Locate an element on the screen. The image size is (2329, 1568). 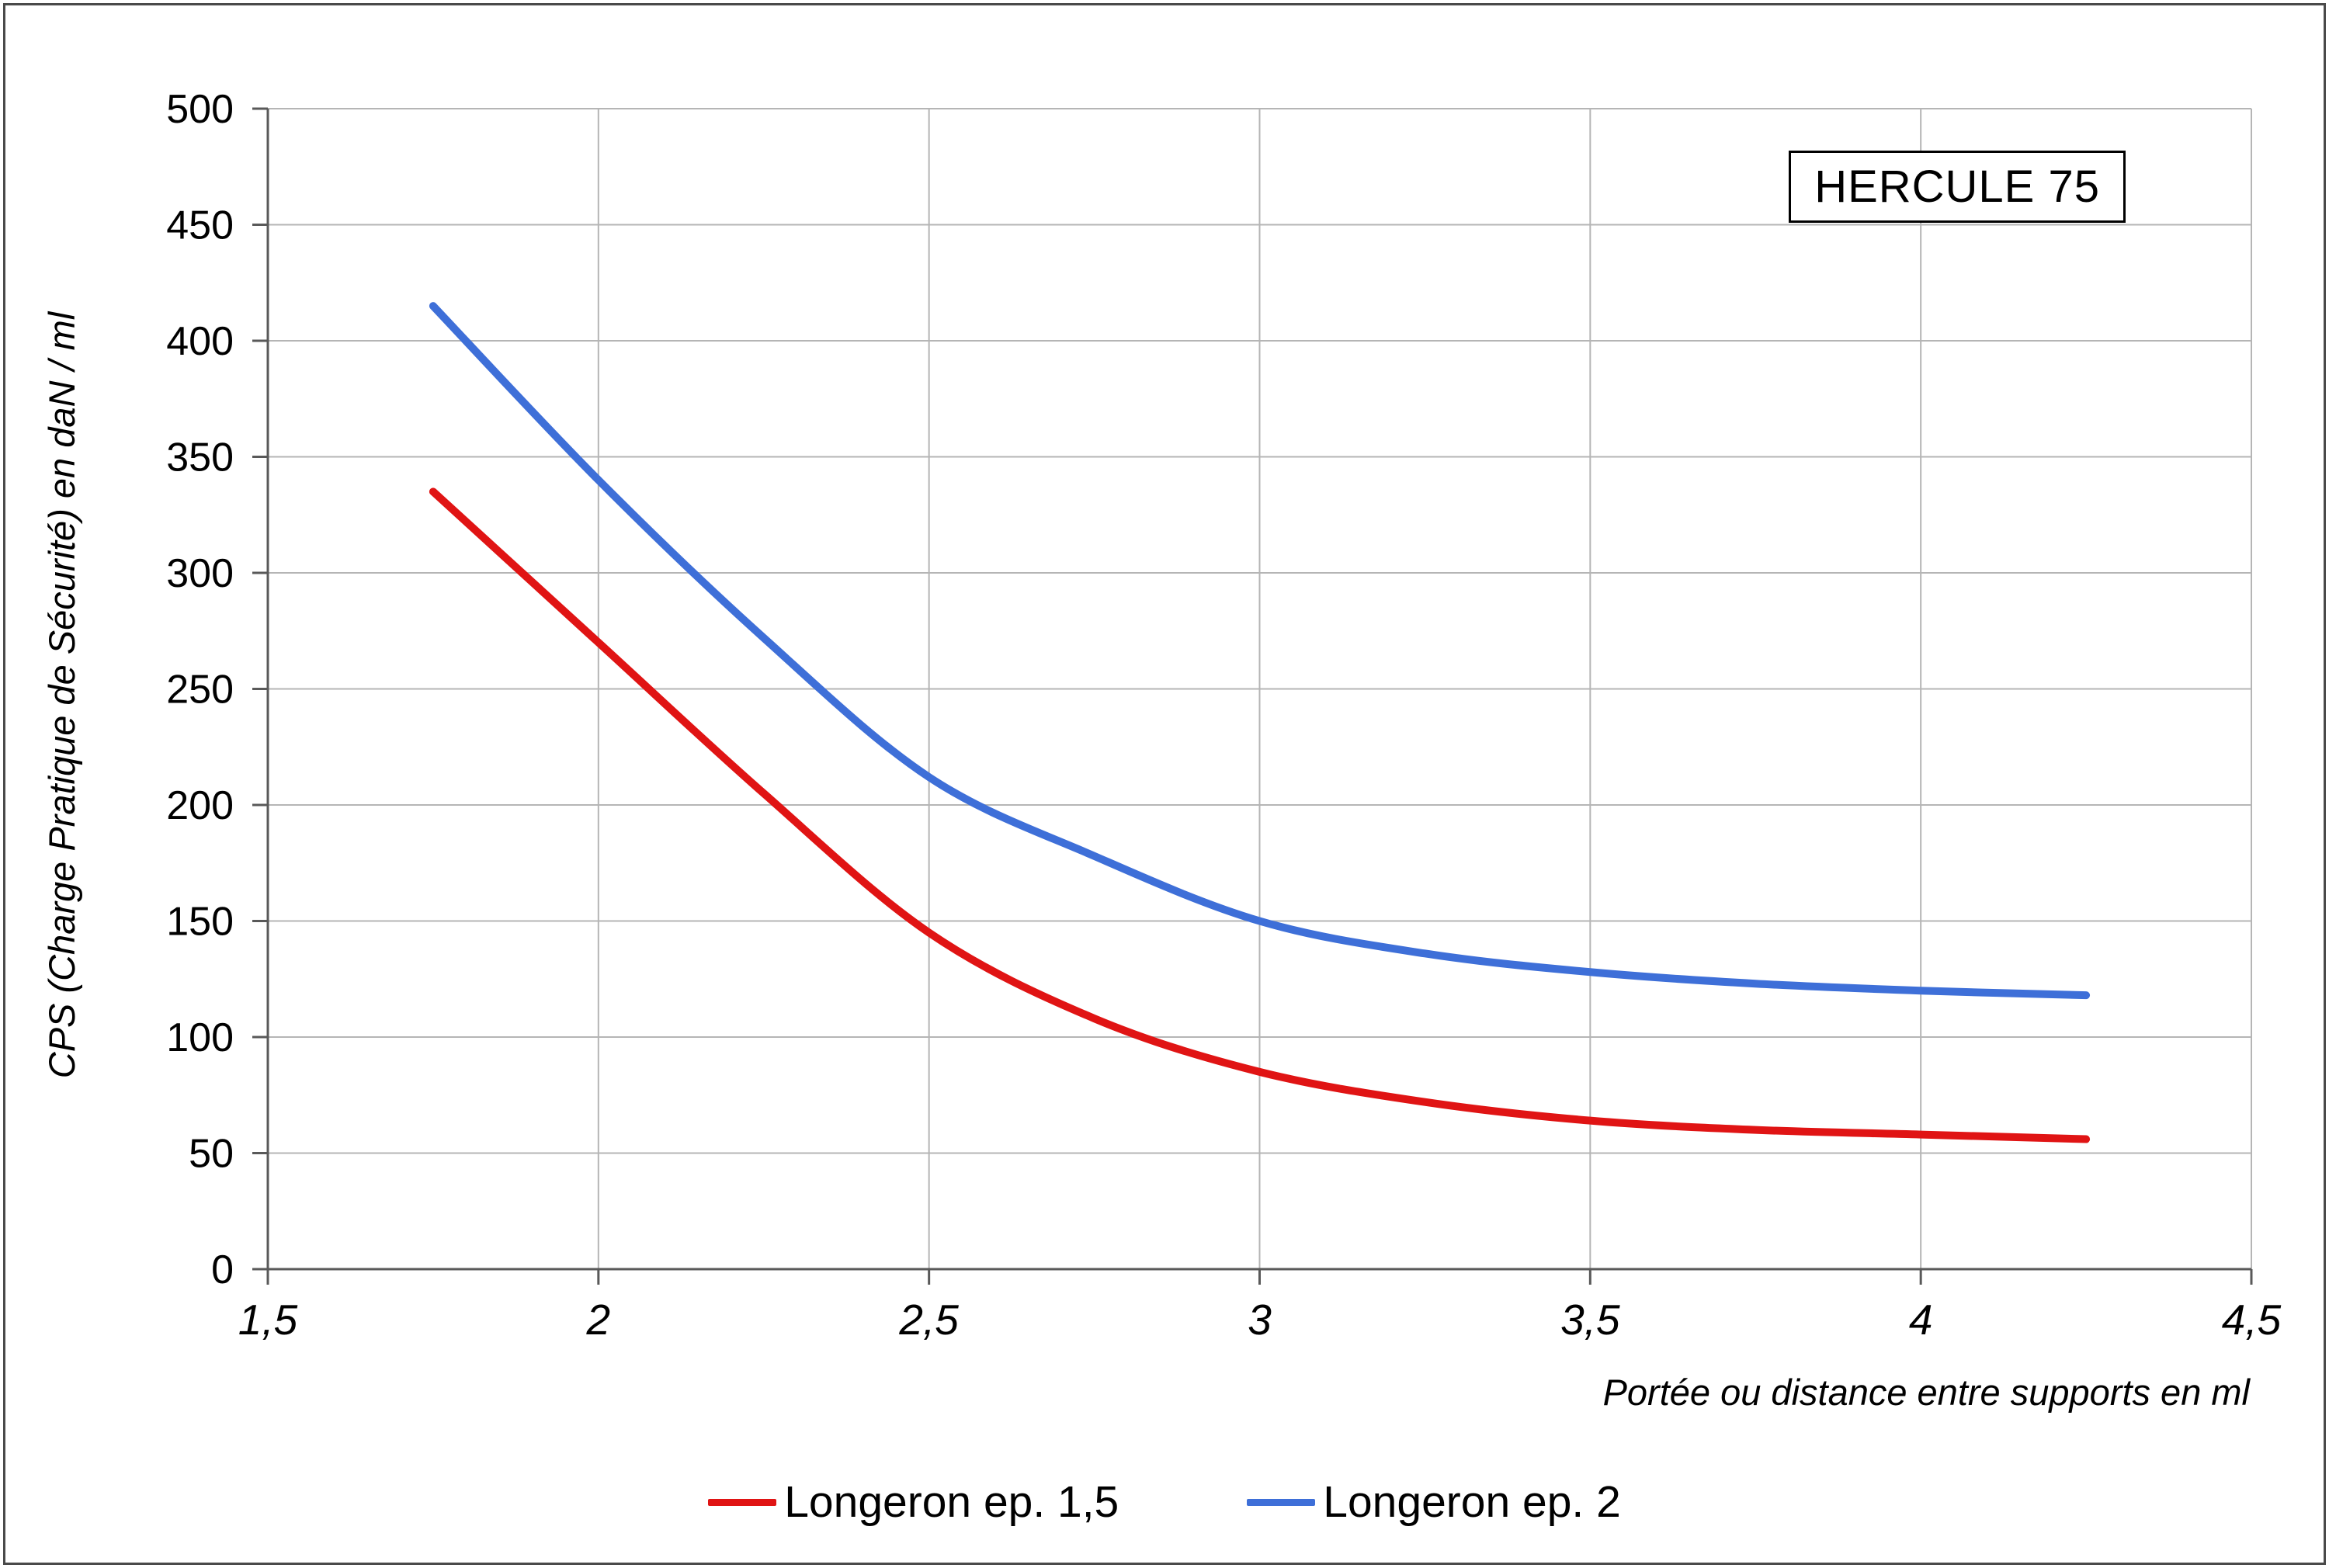
svg-text: 1,5 is located at coordinates (268, 1320).